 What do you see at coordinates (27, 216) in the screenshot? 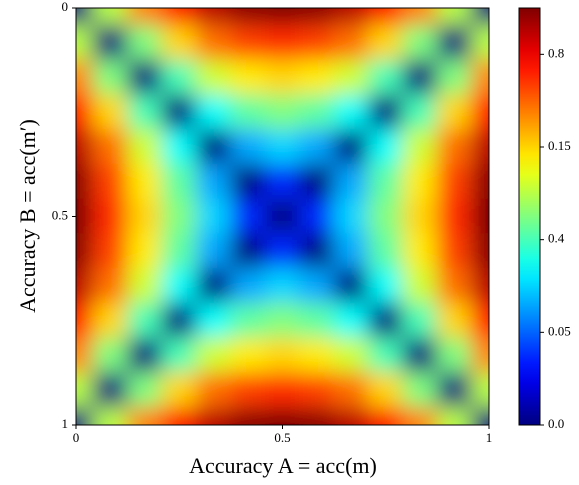
I see `y-axis-title: Accuracy B = acc(m′)` at bounding box center [27, 216].